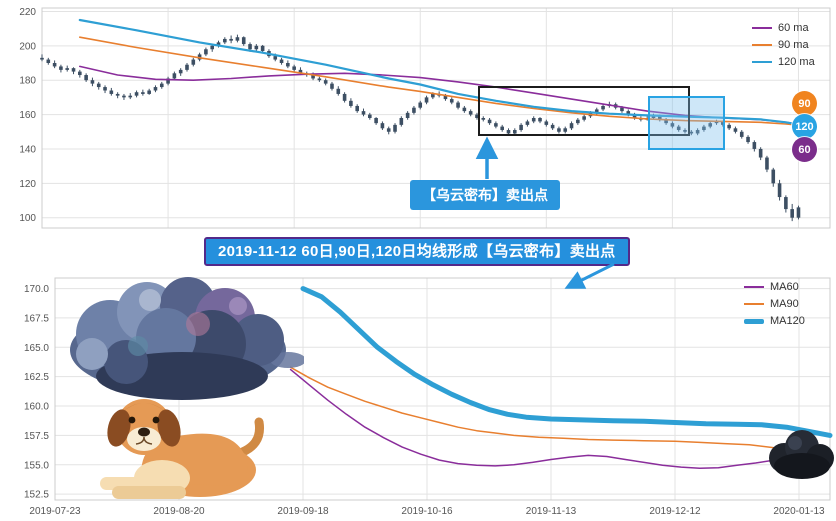  I want to click on title-banner: 2019-11-12 60日,90日,120日均线形成【乌云密布】卖出点, so click(417, 251).